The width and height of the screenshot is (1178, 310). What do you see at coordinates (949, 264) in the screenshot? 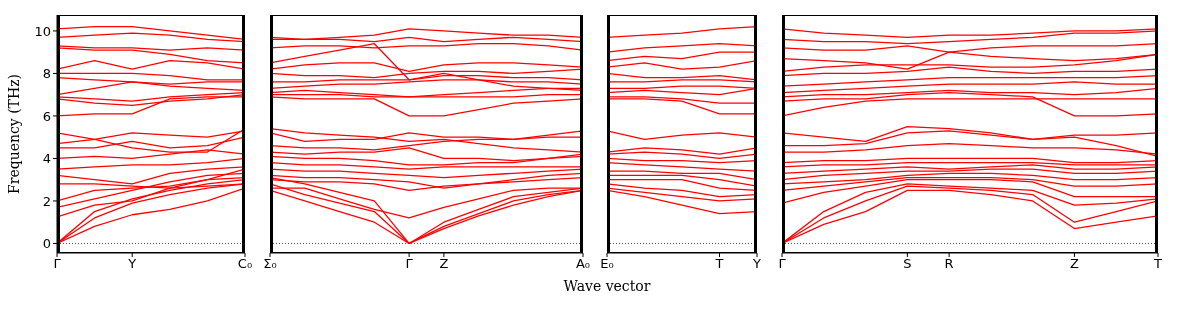
I see `x-tick-label: R` at bounding box center [949, 264].